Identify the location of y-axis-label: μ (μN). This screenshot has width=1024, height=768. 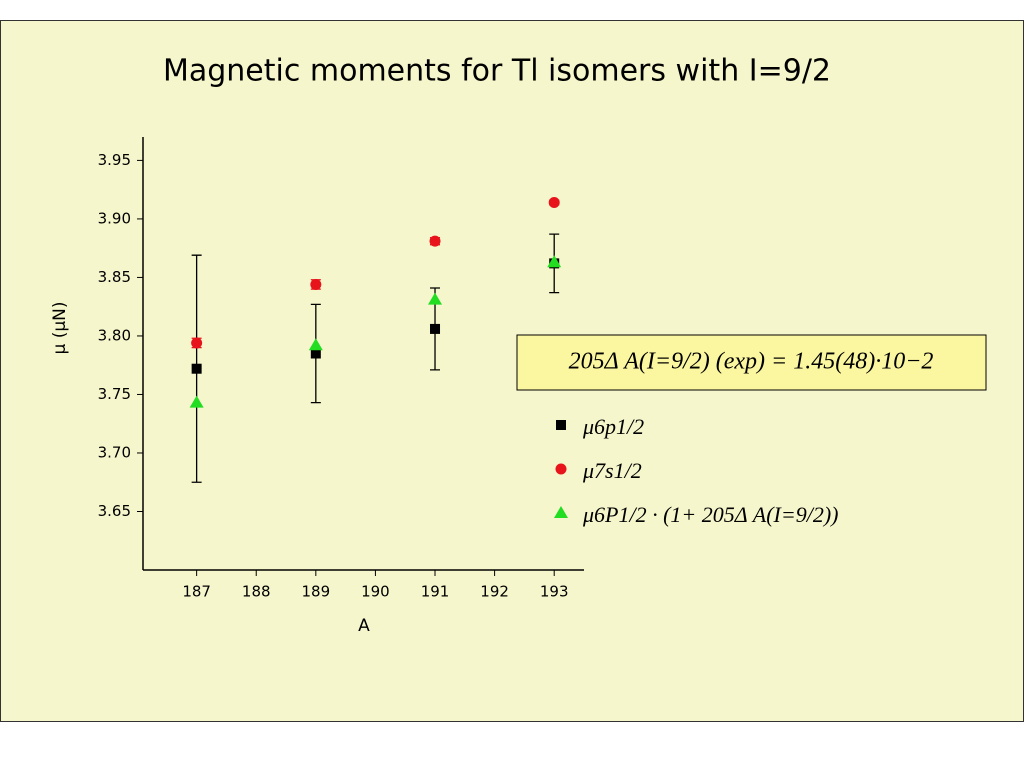
(60, 327).